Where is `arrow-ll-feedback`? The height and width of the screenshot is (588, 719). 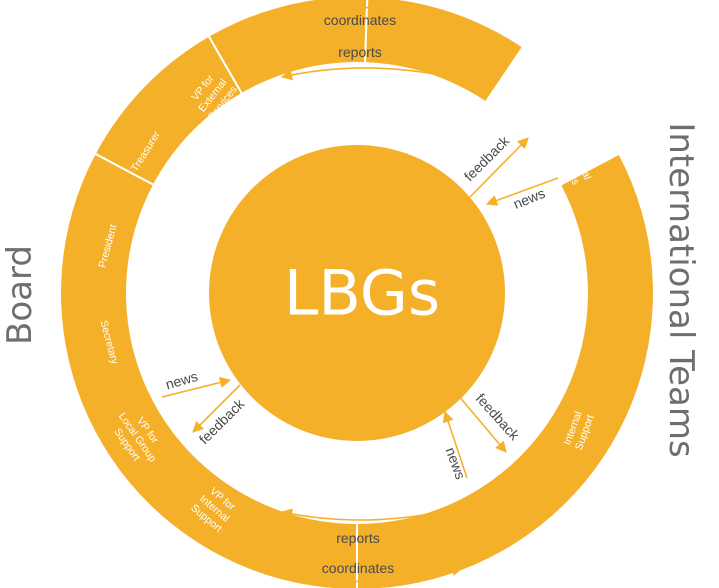
arrow-ll-feedback is located at coordinates (216, 408).